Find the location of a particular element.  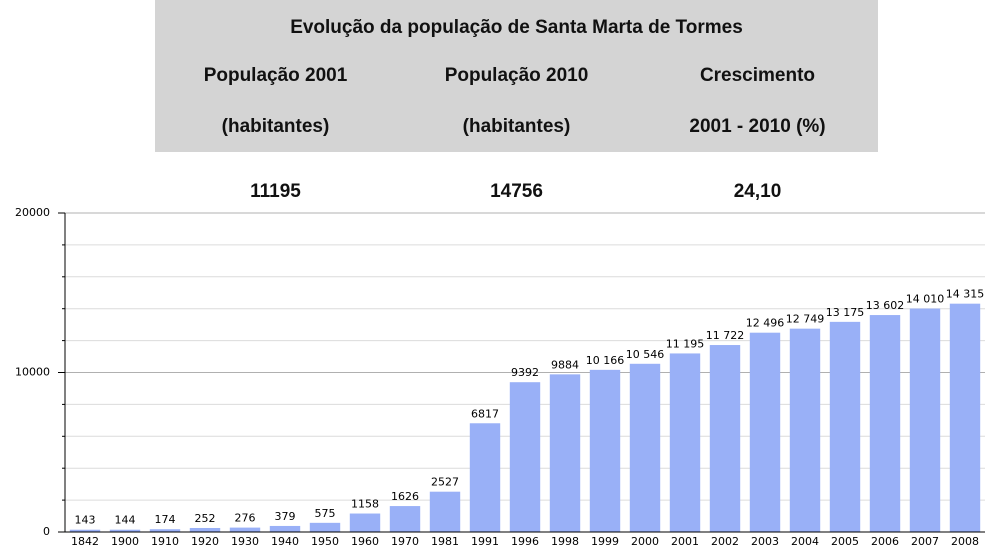

value-label: 14 010 is located at coordinates (925, 299).